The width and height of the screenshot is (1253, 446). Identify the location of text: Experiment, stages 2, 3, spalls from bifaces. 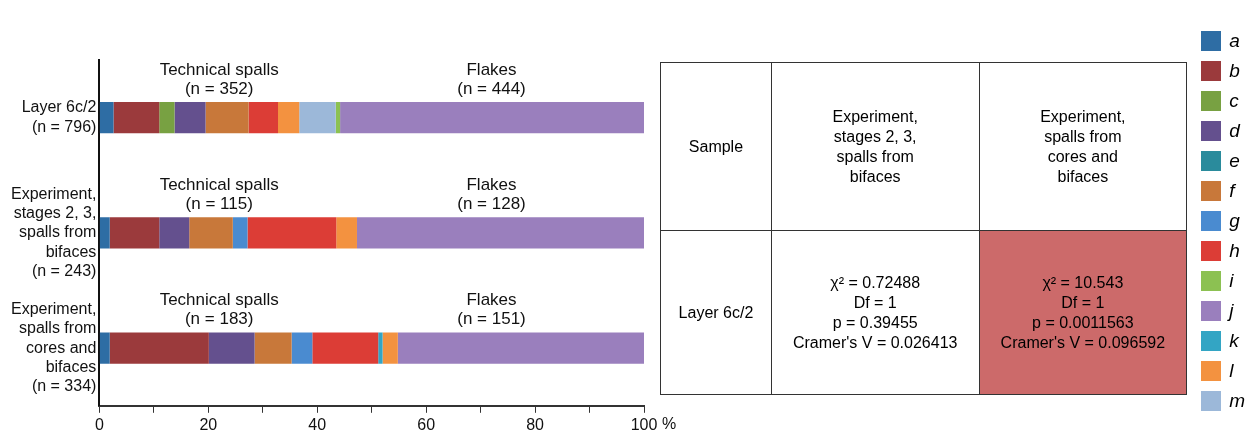
(875, 146).